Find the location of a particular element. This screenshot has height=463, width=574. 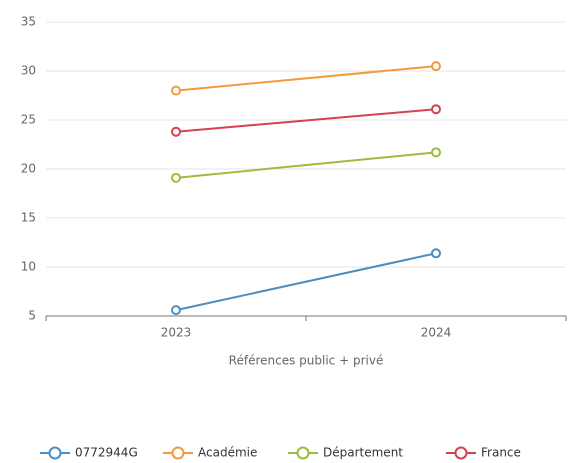

y-tick-label: 25 is located at coordinates (28, 120).